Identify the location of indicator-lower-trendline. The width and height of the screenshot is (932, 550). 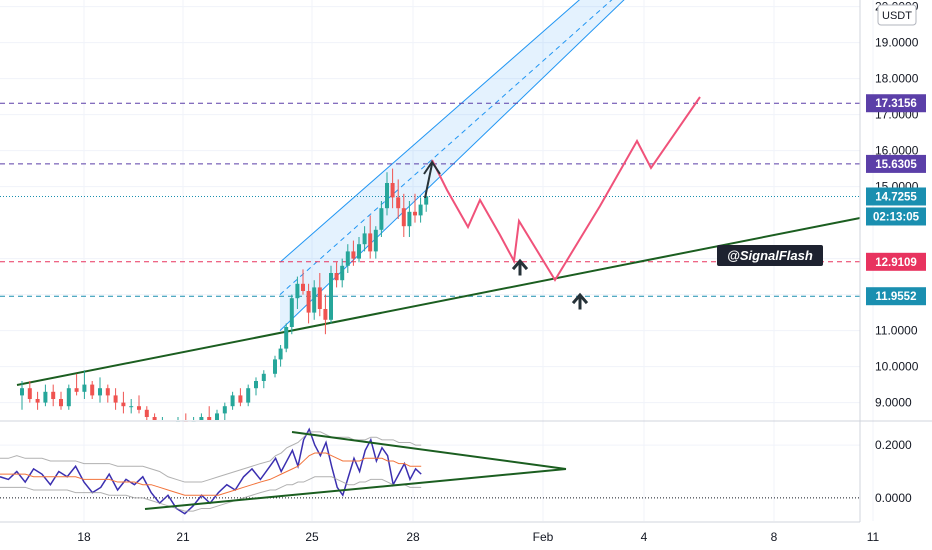
(355, 489).